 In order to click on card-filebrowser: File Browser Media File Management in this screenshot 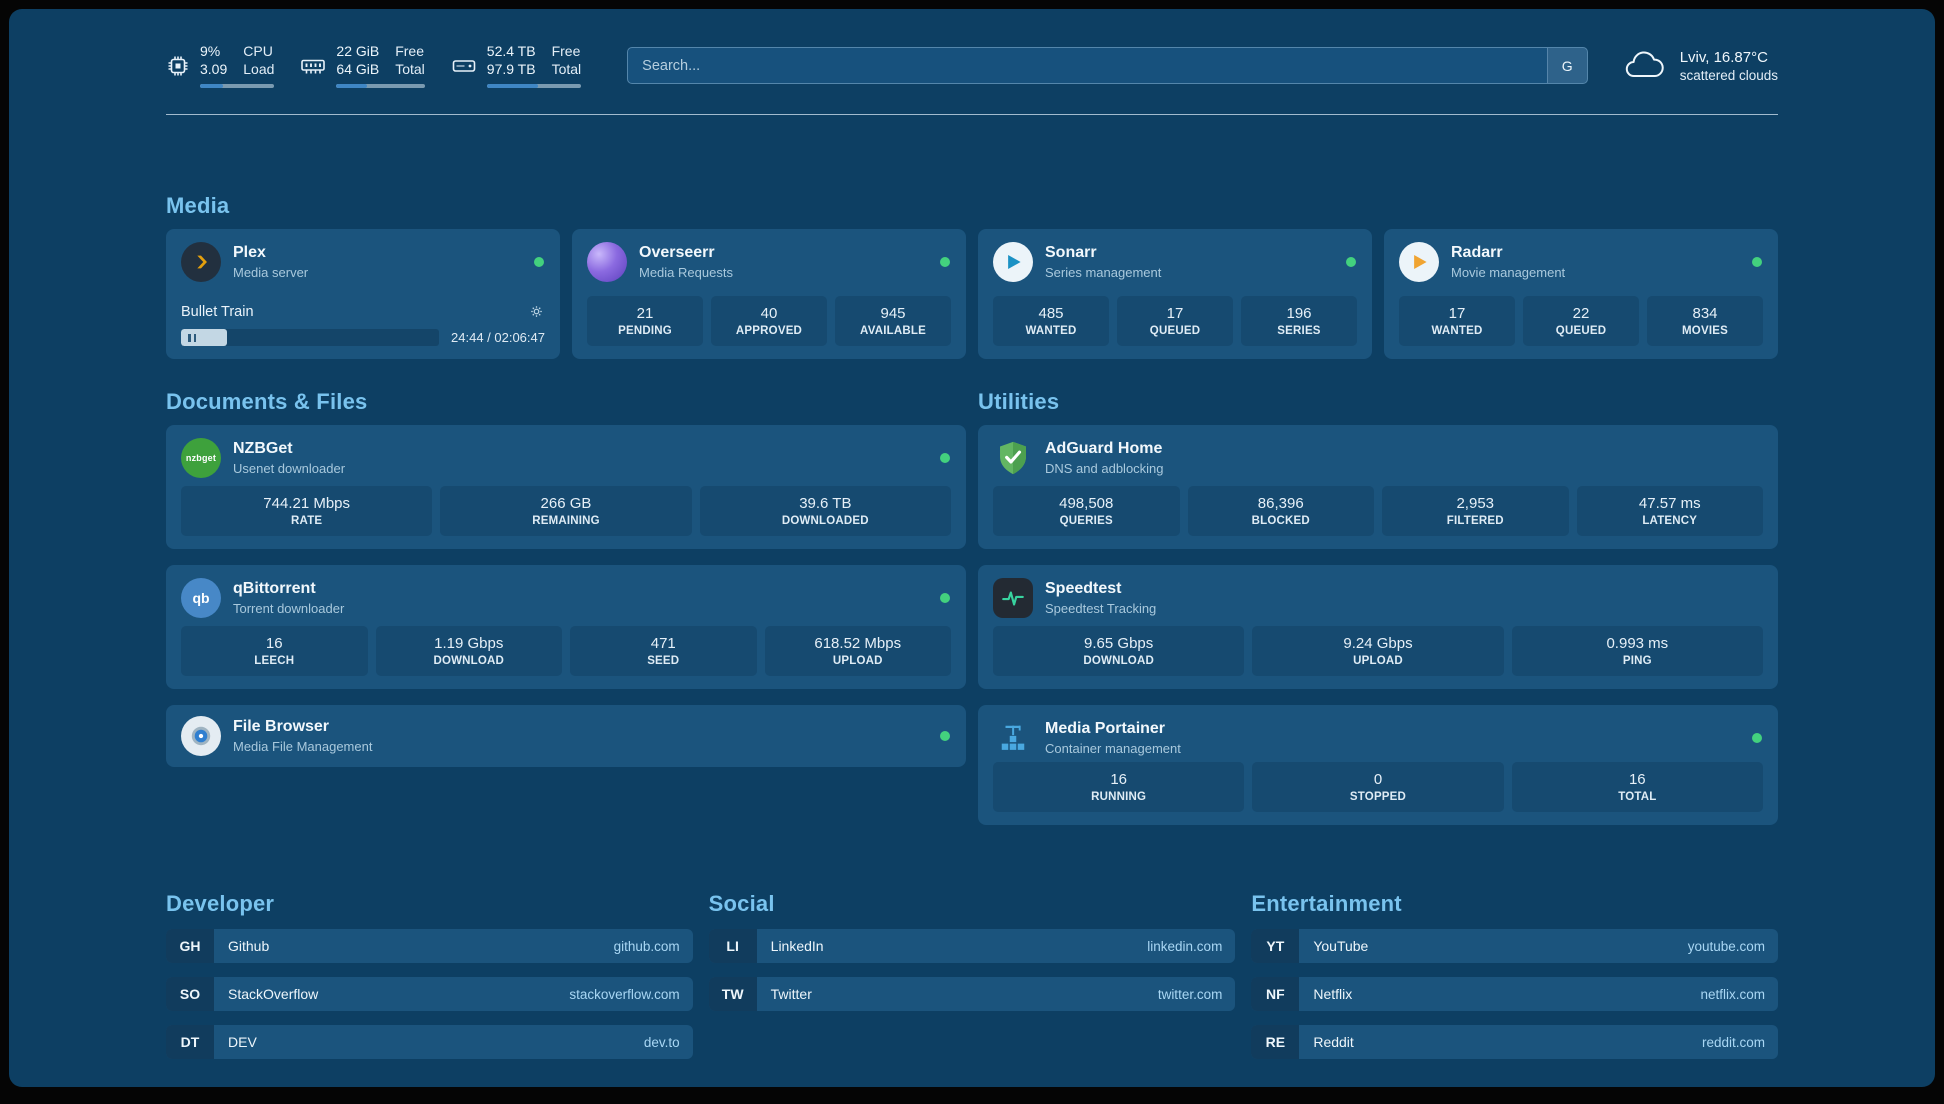, I will do `click(566, 736)`.